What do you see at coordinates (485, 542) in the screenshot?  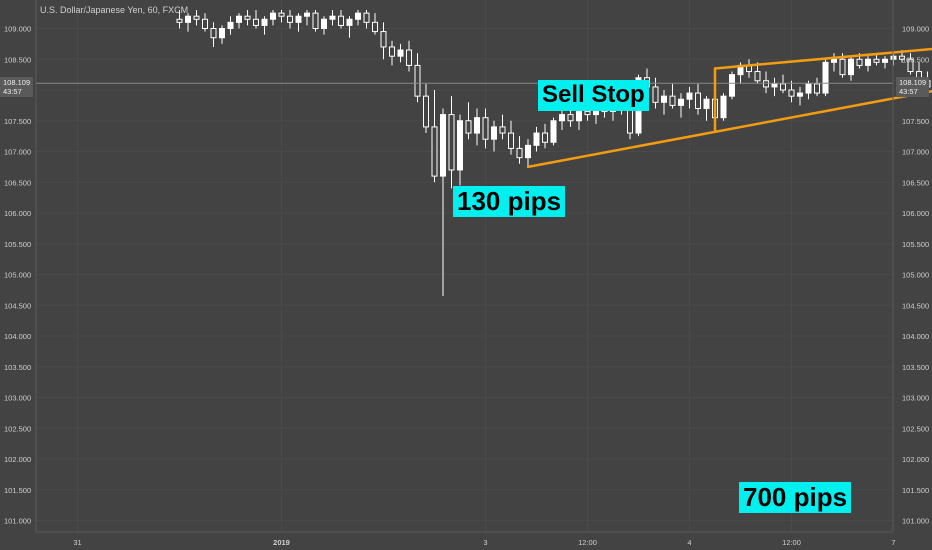 I see `x-tick-label: 3` at bounding box center [485, 542].